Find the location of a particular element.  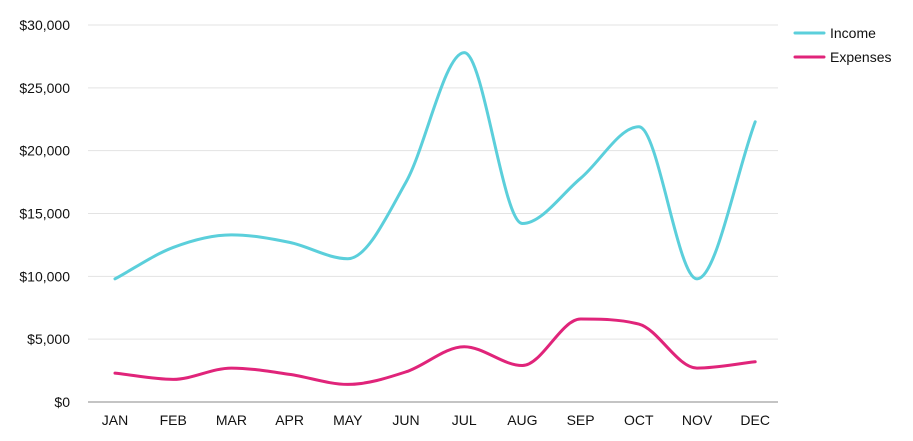

x-axis-tick-labels: JAN FEB MAR APR MAY JUN JUL AUG SEP OCT NOV DEC is located at coordinates (436, 420).